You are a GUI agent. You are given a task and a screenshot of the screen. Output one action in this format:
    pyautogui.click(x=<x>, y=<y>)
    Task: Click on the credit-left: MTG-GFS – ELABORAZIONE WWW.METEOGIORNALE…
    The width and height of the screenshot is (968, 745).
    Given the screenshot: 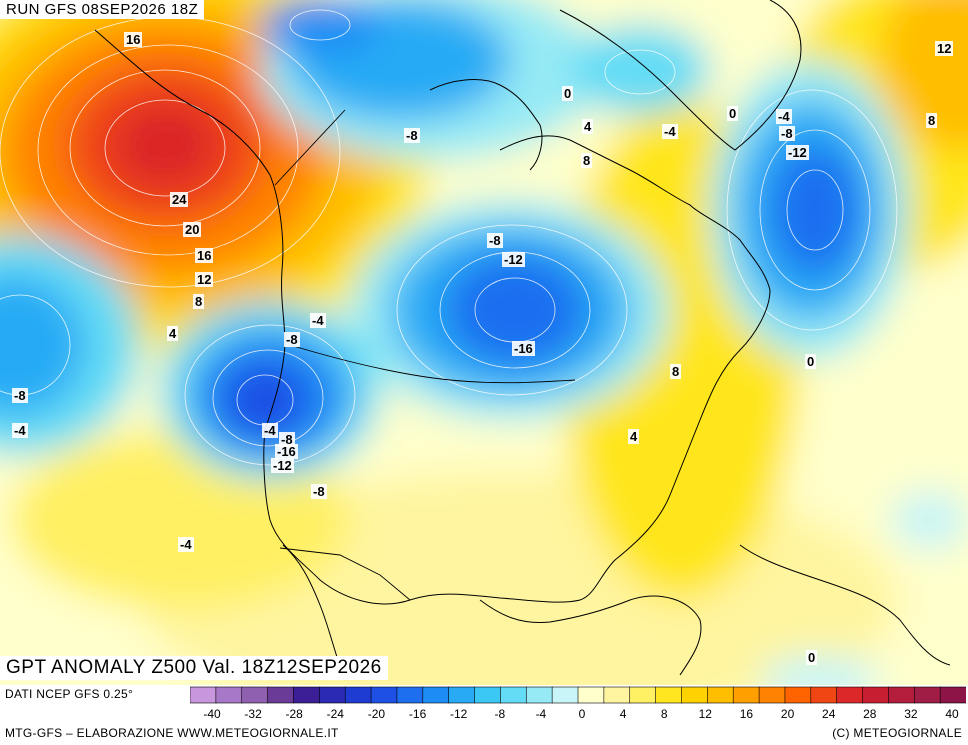 What is the action you would take?
    pyautogui.click(x=172, y=733)
    